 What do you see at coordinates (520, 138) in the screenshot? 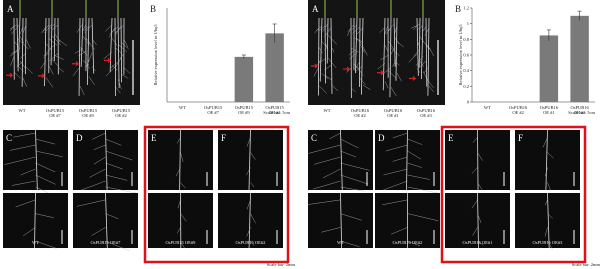
I see `panel-letter: F` at bounding box center [520, 138].